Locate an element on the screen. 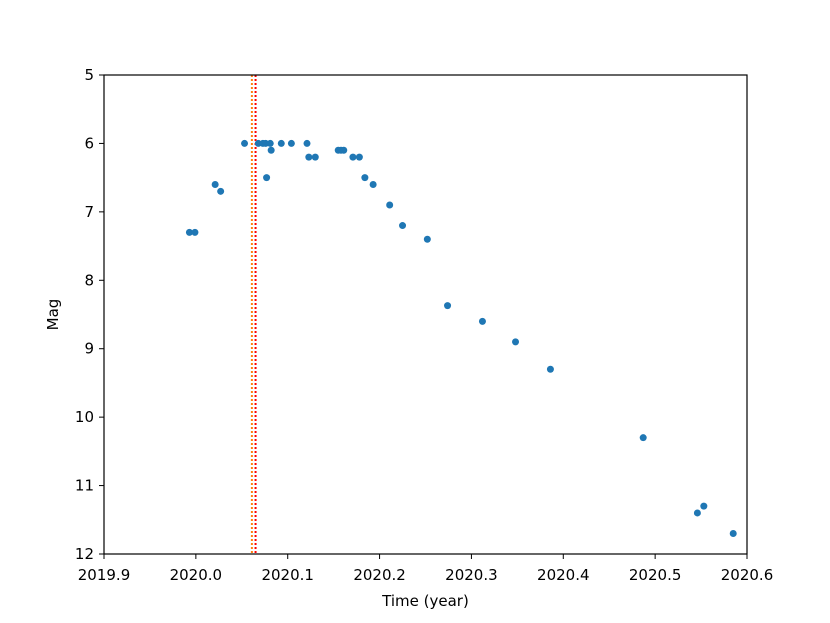  x-tick-label: 2020.1 is located at coordinates (287, 575).